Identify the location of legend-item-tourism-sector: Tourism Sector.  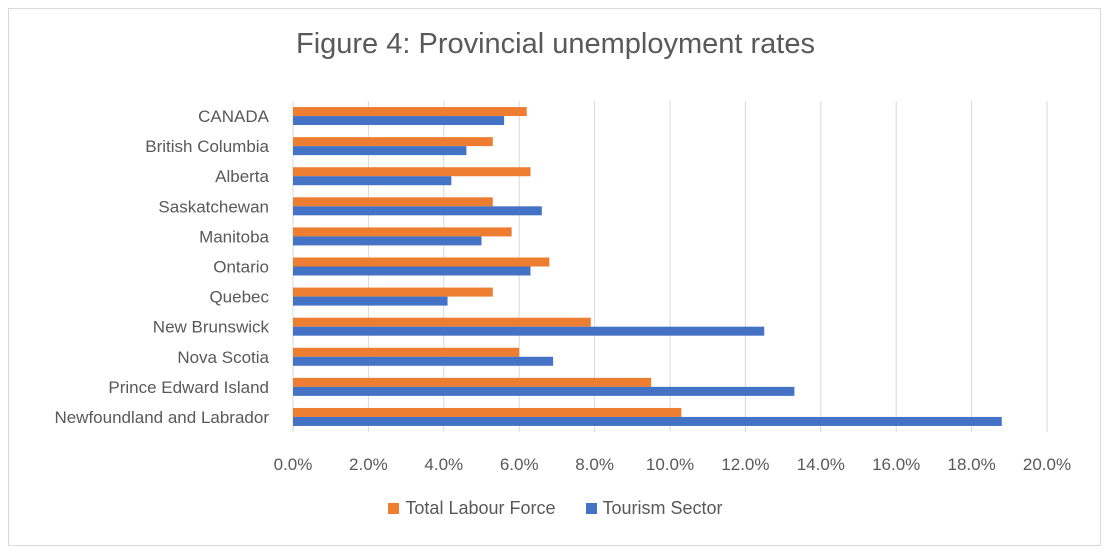
(654, 508).